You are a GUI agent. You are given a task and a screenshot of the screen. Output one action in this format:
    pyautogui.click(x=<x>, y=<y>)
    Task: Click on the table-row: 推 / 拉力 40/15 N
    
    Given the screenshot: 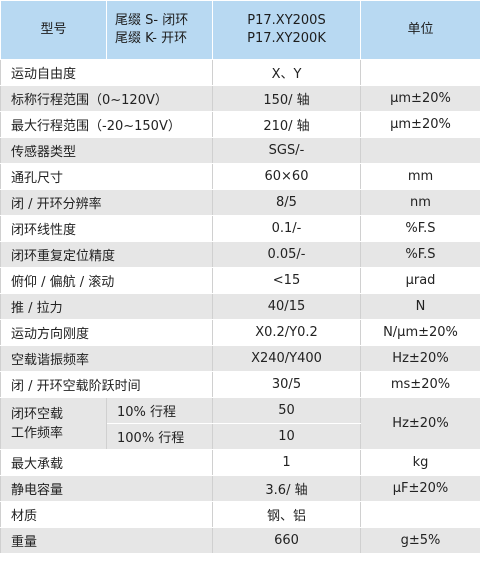 What is the action you would take?
    pyautogui.click(x=240, y=306)
    